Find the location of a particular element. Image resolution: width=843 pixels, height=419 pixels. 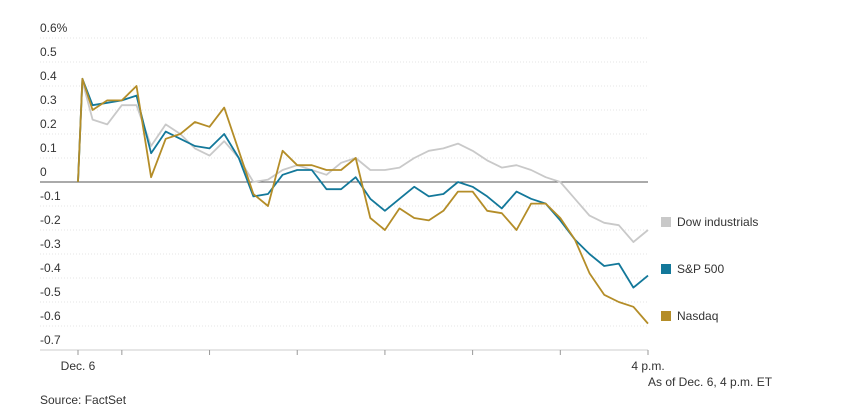

y-tick-label: 0.1 is located at coordinates (48, 148).